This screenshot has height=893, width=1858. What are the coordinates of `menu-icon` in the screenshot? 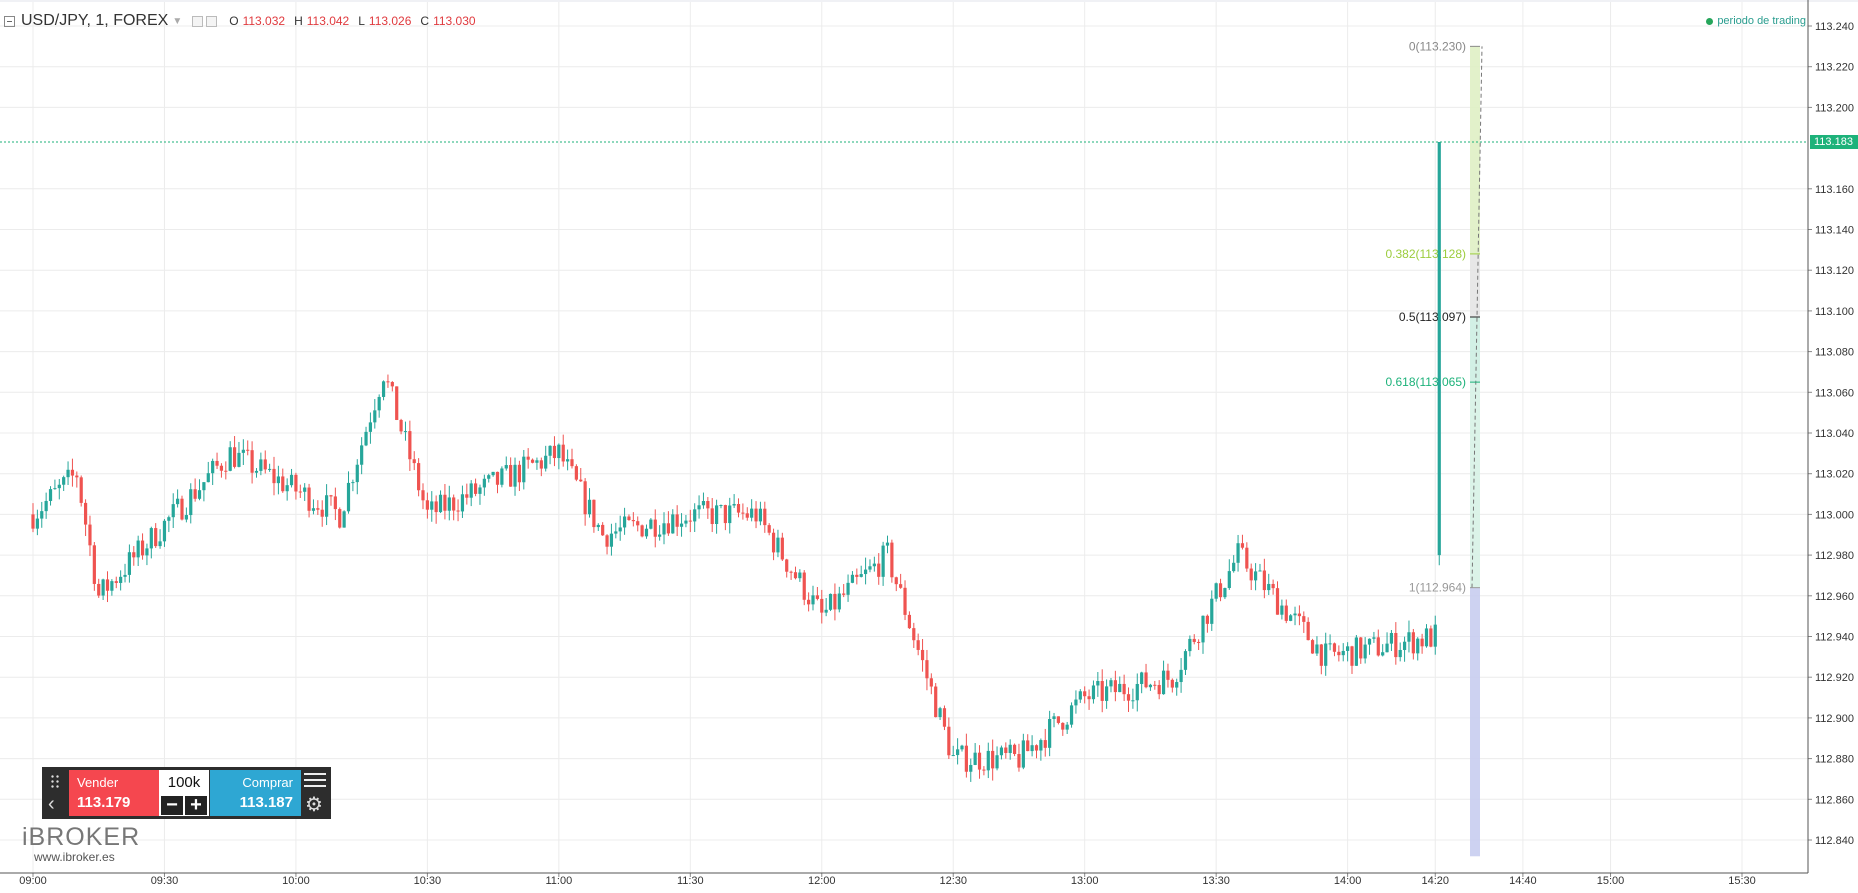 It's located at (315, 782).